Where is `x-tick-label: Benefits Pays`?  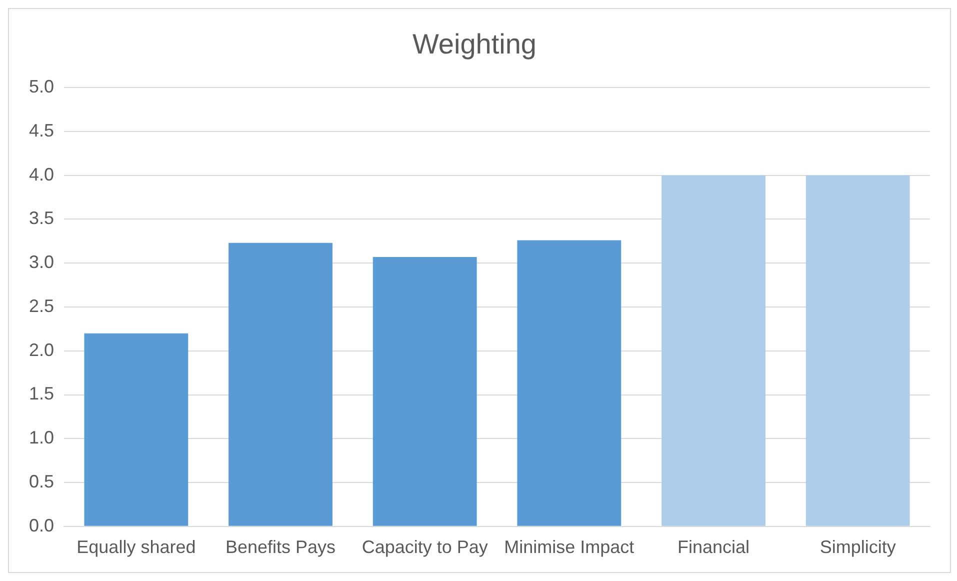 x-tick-label: Benefits Pays is located at coordinates (280, 547).